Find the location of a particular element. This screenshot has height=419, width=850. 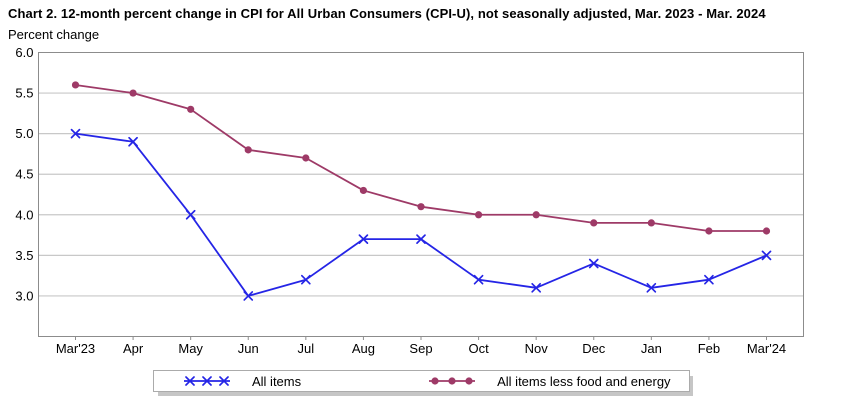

svg-text: Mar'23 is located at coordinates (75, 348).